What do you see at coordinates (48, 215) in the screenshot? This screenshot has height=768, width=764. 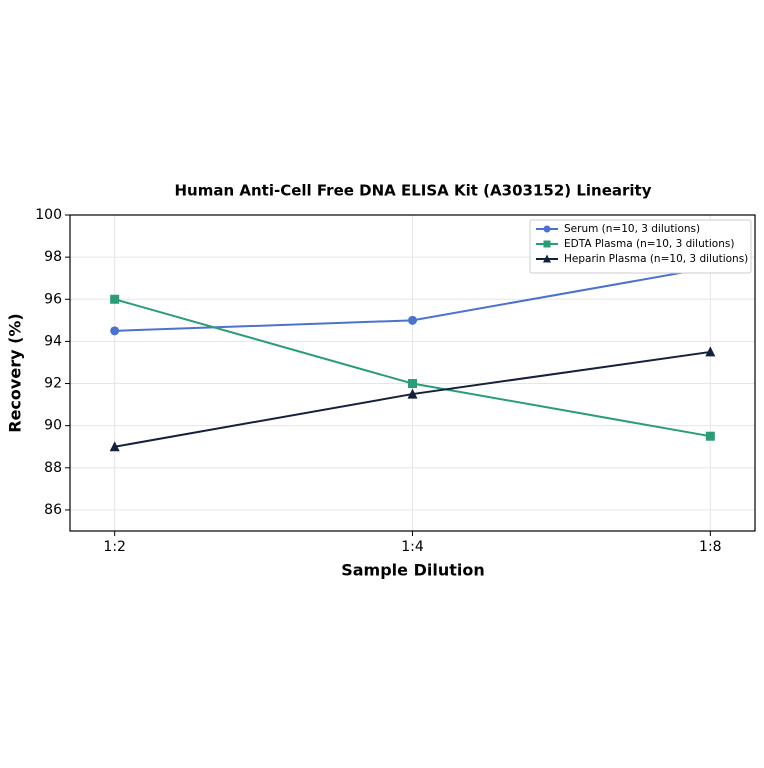 I see `y-tick-label: 100` at bounding box center [48, 215].